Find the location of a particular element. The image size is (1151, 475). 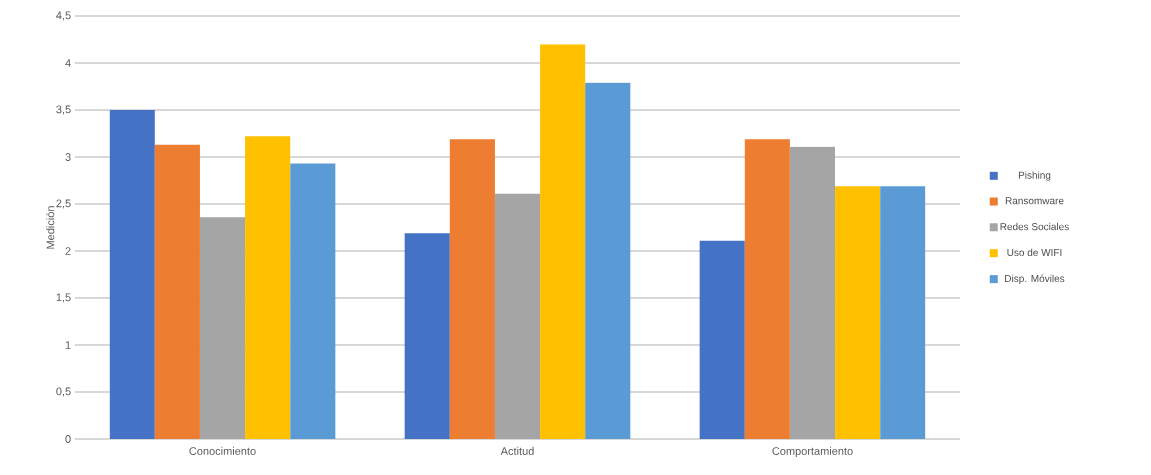

x-tick-label: Comportamiento is located at coordinates (812, 452).